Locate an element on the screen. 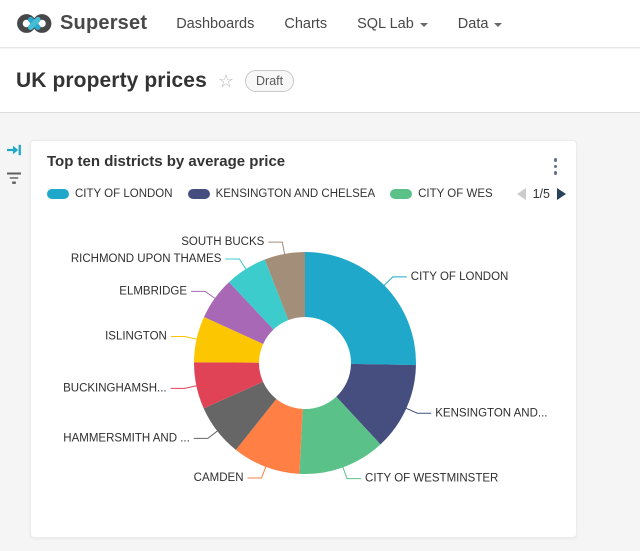 The width and height of the screenshot is (640, 551). nav-dashboards-label: Dashboards is located at coordinates (215, 23).